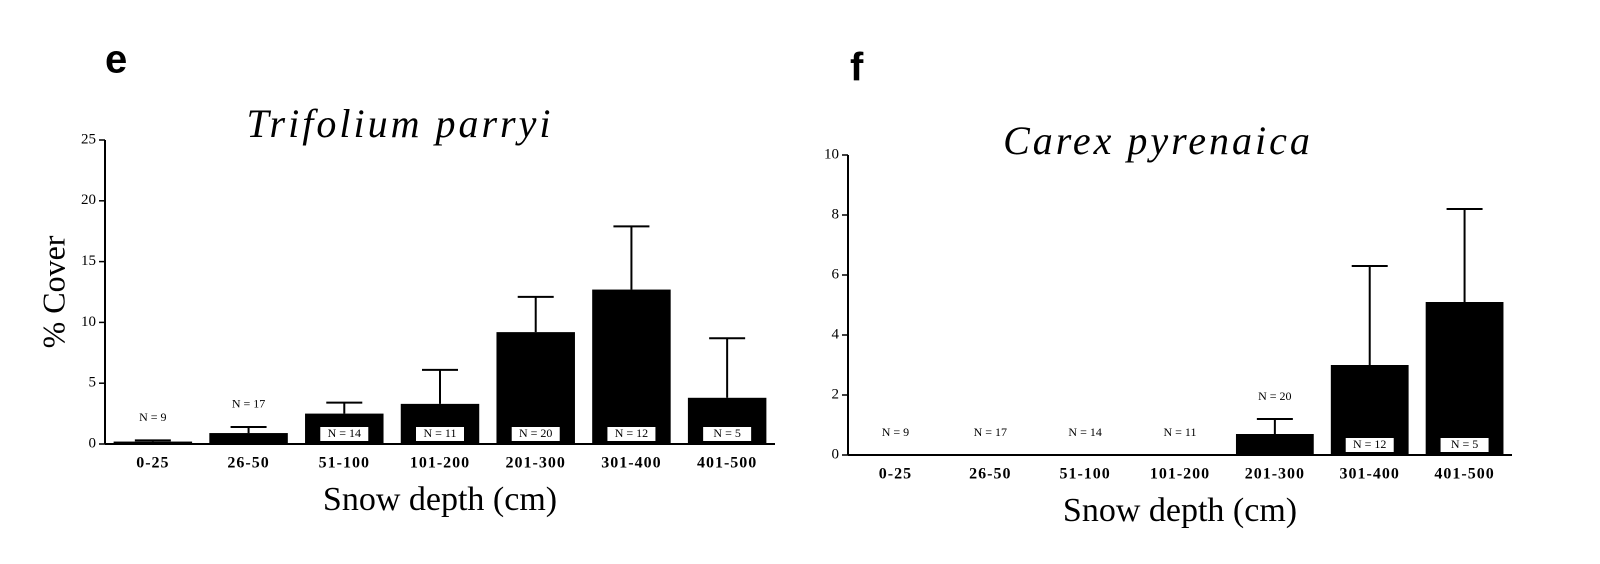 The width and height of the screenshot is (1600, 564). Describe the element at coordinates (836, 214) in the screenshot. I see `y-tick-label: 8` at that location.